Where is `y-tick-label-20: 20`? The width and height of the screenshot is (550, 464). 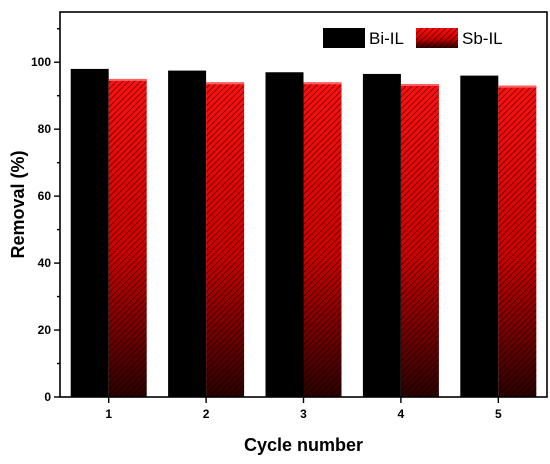
y-tick-label-20: 20 is located at coordinates (45, 330).